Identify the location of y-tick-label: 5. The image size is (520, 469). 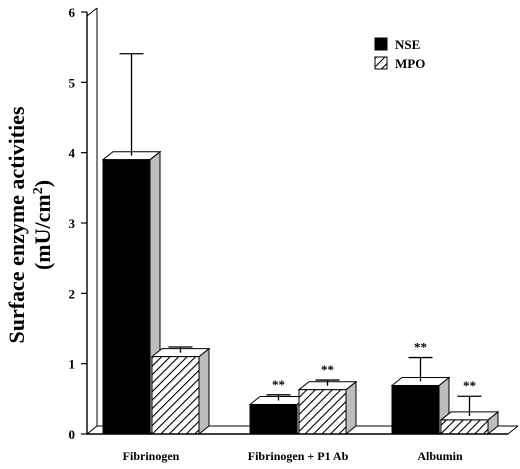
(72, 82).